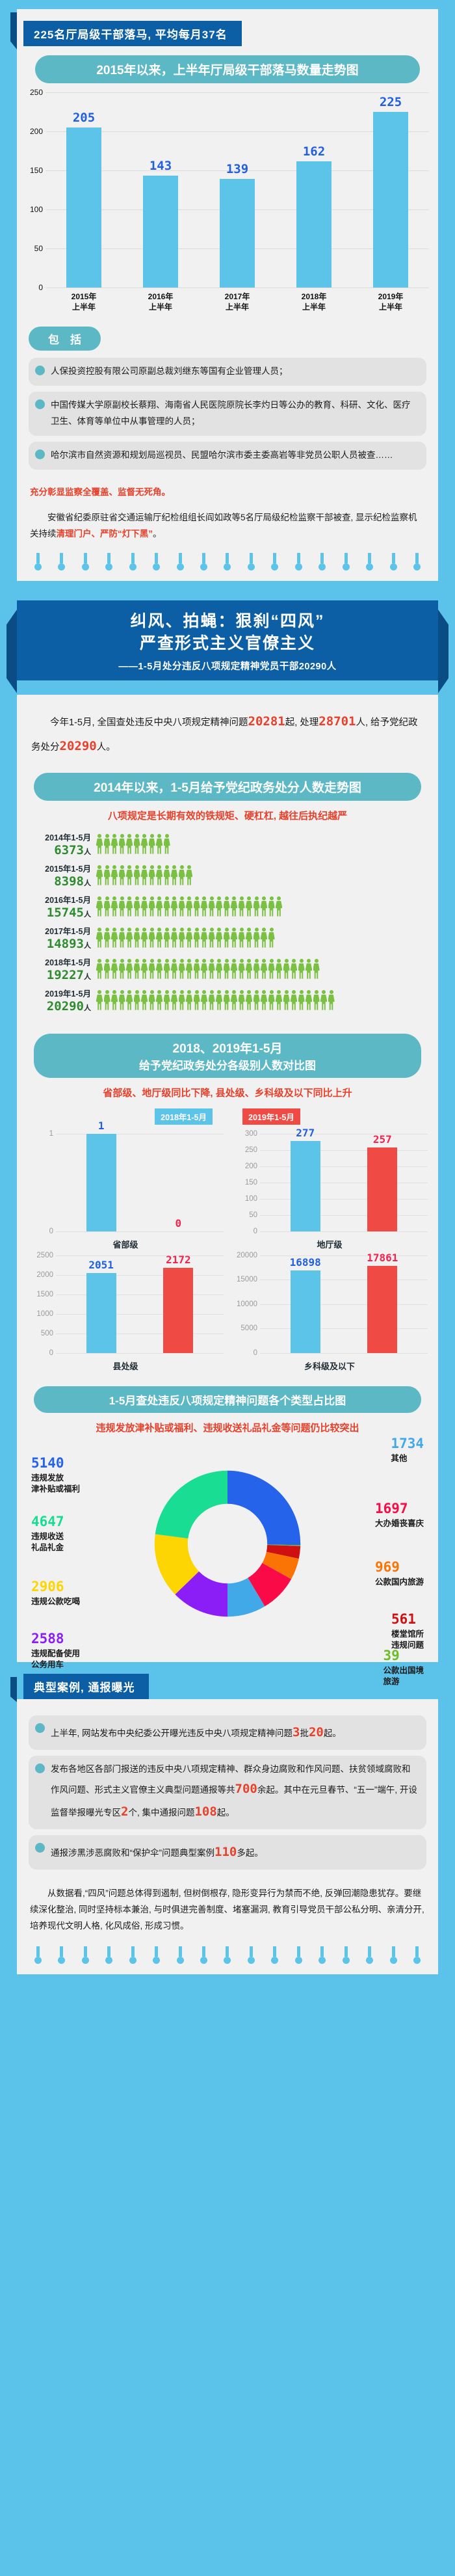 Image resolution: width=455 pixels, height=2576 pixels. Describe the element at coordinates (206, 1811) in the screenshot. I see `case-number-2c: 108` at that location.